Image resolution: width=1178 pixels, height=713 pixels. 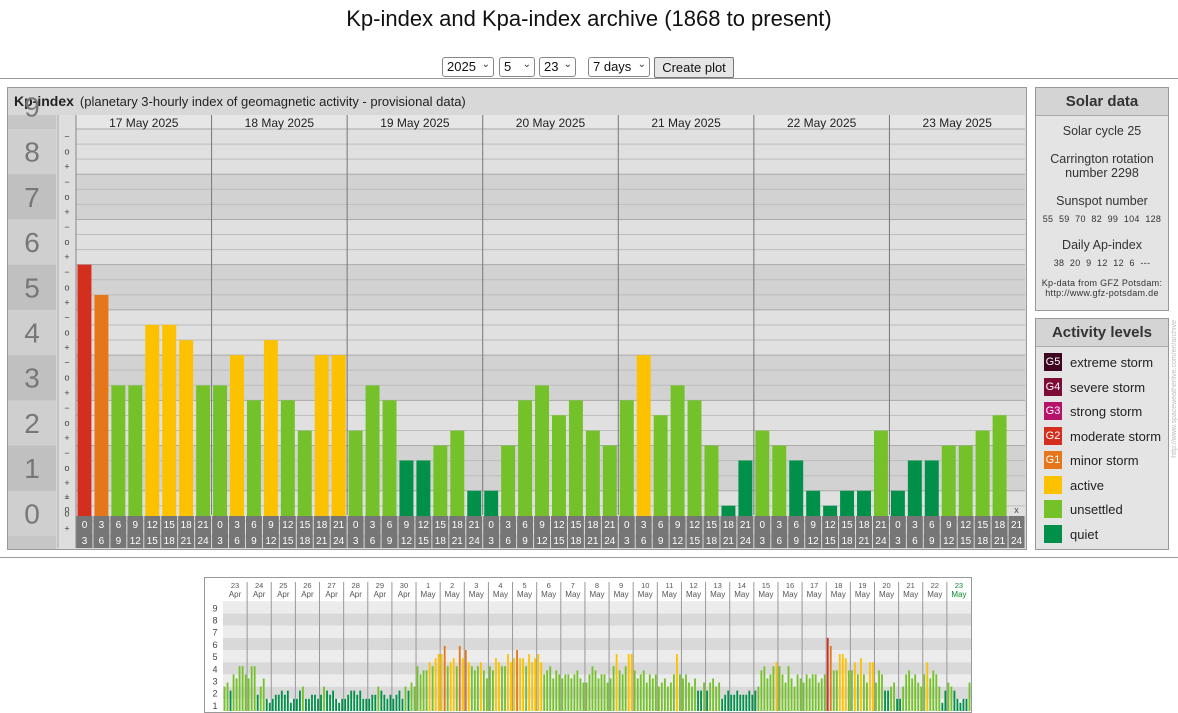 I want to click on mini-y-tick: 1, so click(x=214, y=706).